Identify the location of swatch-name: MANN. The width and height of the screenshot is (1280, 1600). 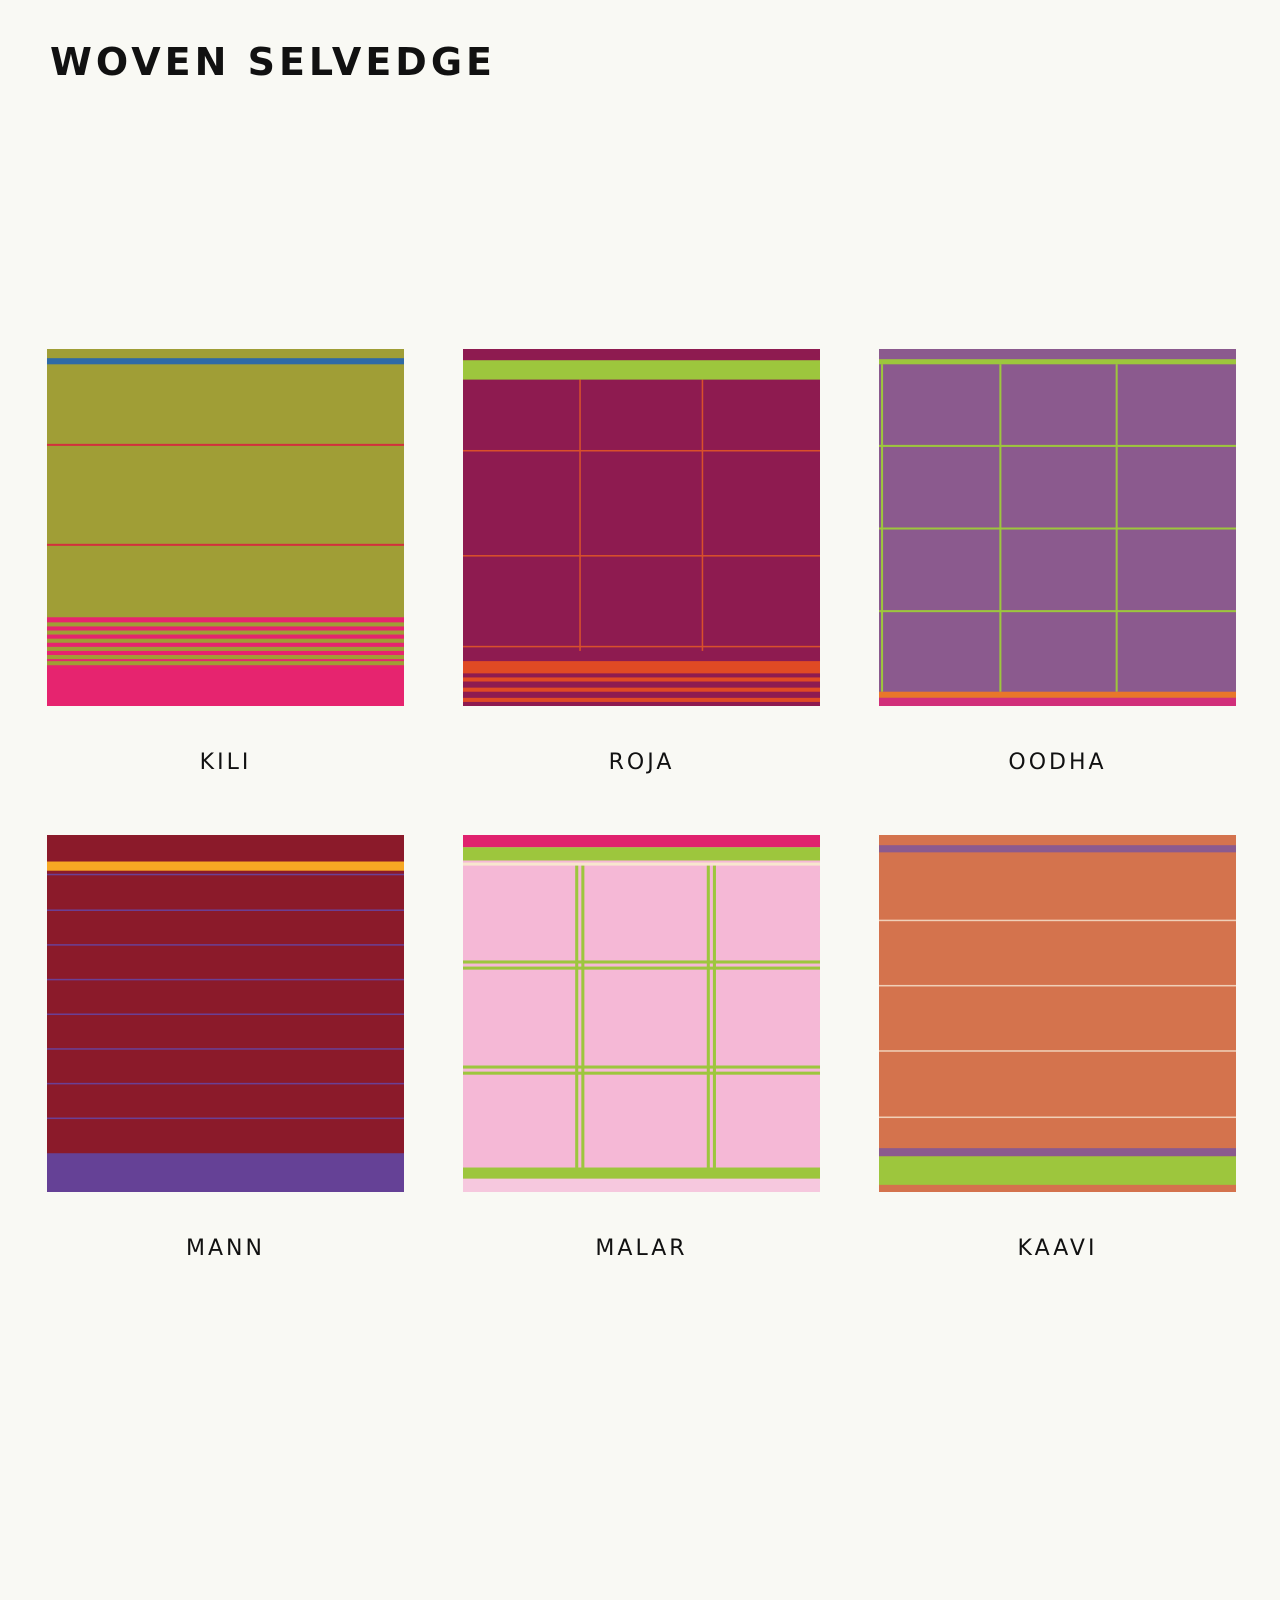
(225, 1248).